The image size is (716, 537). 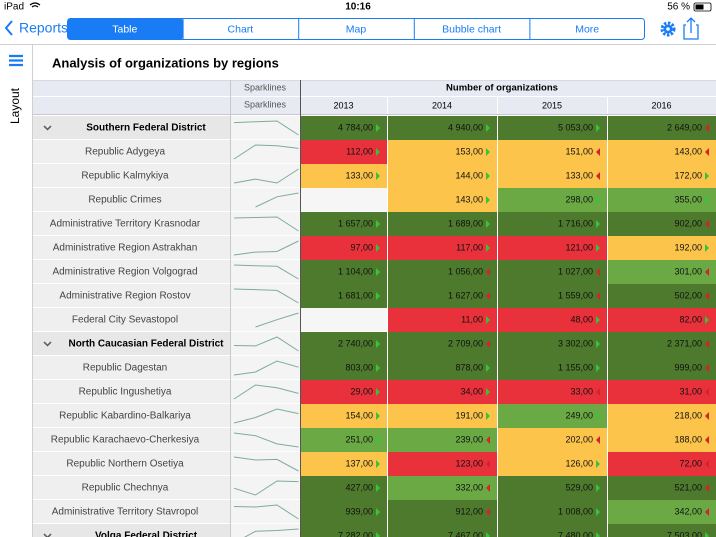 What do you see at coordinates (469, 415) in the screenshot?
I see `cell-value: 191,00` at bounding box center [469, 415].